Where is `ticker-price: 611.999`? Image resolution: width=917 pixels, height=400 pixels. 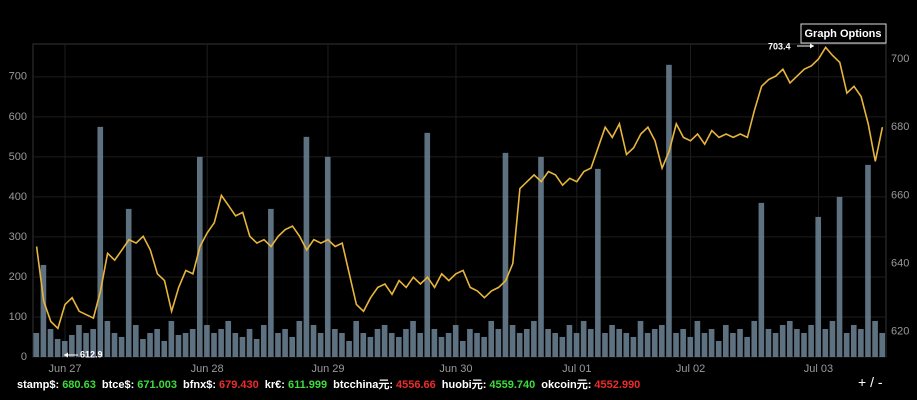
ticker-price: 611.999 is located at coordinates (307, 385).